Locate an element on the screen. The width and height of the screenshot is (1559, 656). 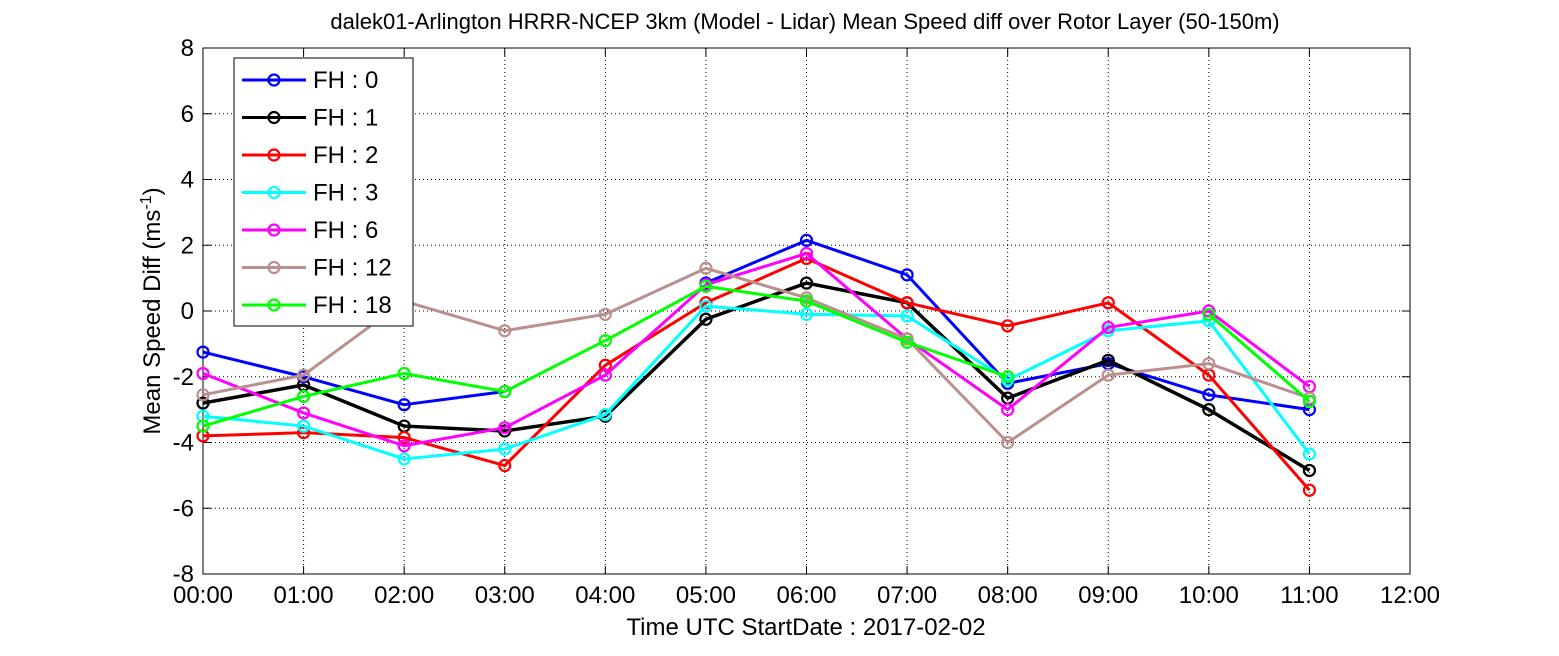
legend-entry: FH : 12 is located at coordinates (317, 268).